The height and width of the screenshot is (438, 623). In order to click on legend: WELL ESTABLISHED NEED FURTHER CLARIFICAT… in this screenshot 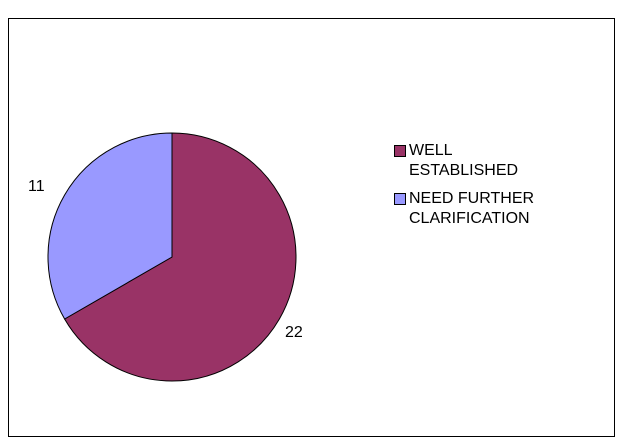, I will do `click(494, 189)`.